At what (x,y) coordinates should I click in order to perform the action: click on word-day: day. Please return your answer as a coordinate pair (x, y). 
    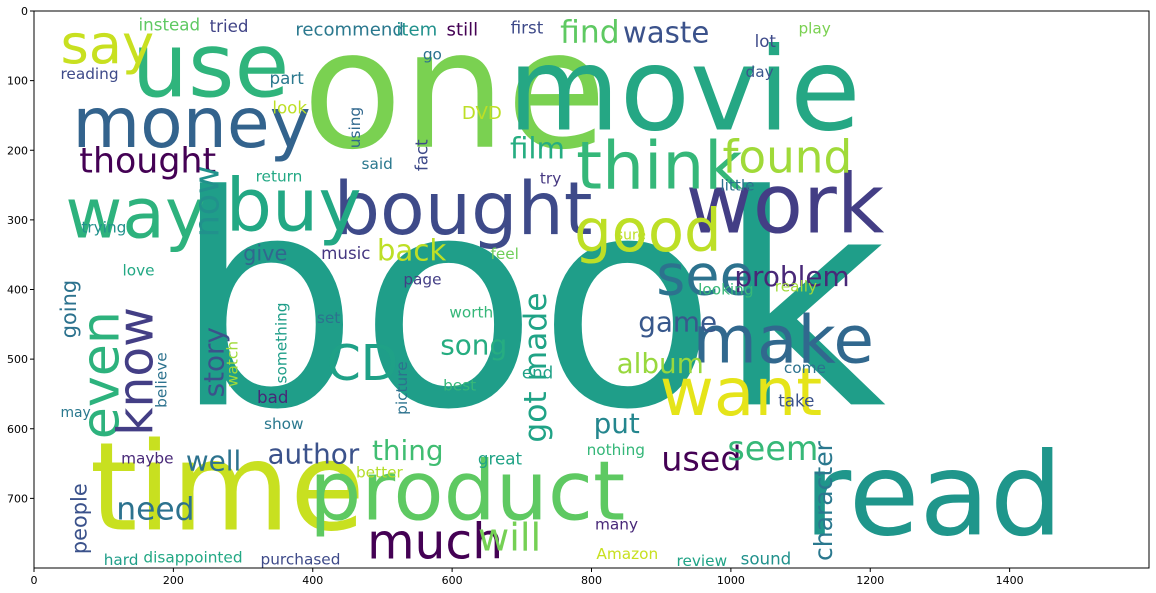
    Looking at the image, I should click on (760, 72).